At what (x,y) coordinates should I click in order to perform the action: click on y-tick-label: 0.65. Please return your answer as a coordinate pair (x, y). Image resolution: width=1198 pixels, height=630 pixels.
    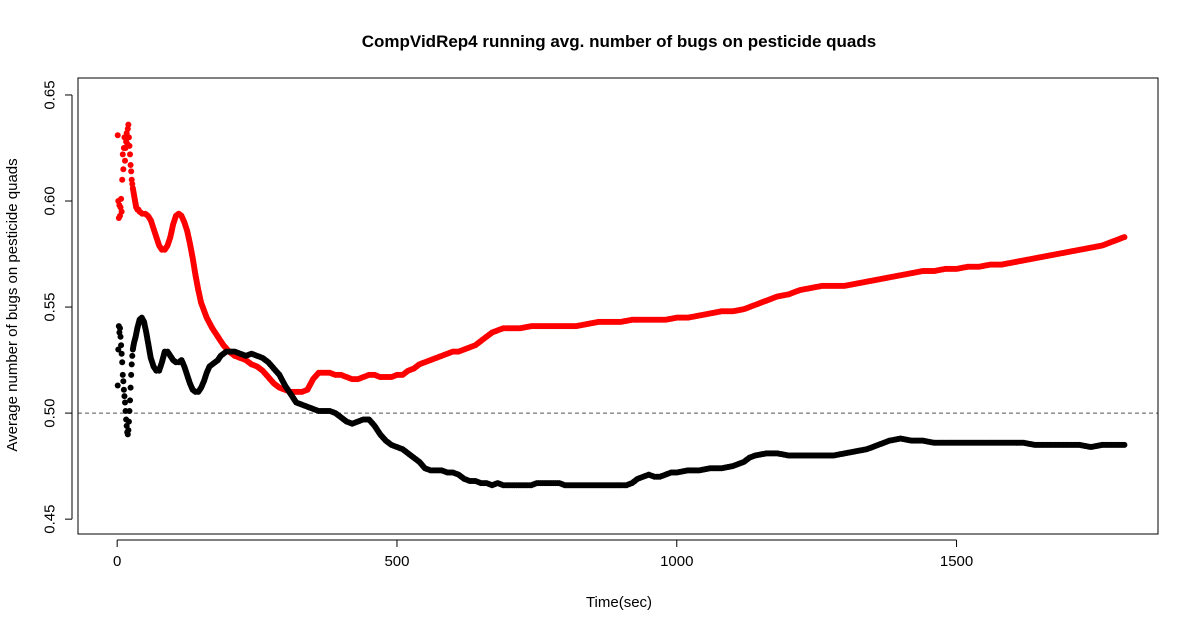
    Looking at the image, I should click on (50, 94).